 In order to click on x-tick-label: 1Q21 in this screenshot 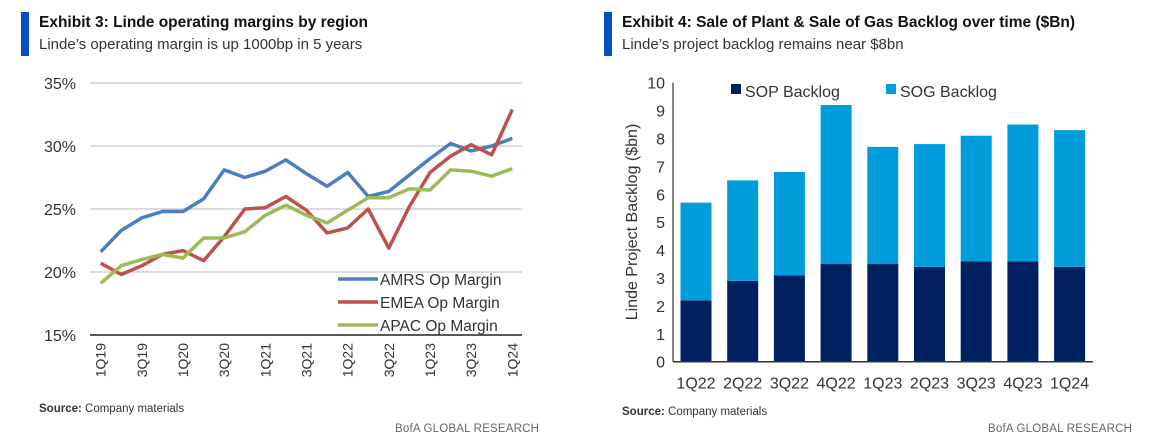, I will do `click(265, 360)`.